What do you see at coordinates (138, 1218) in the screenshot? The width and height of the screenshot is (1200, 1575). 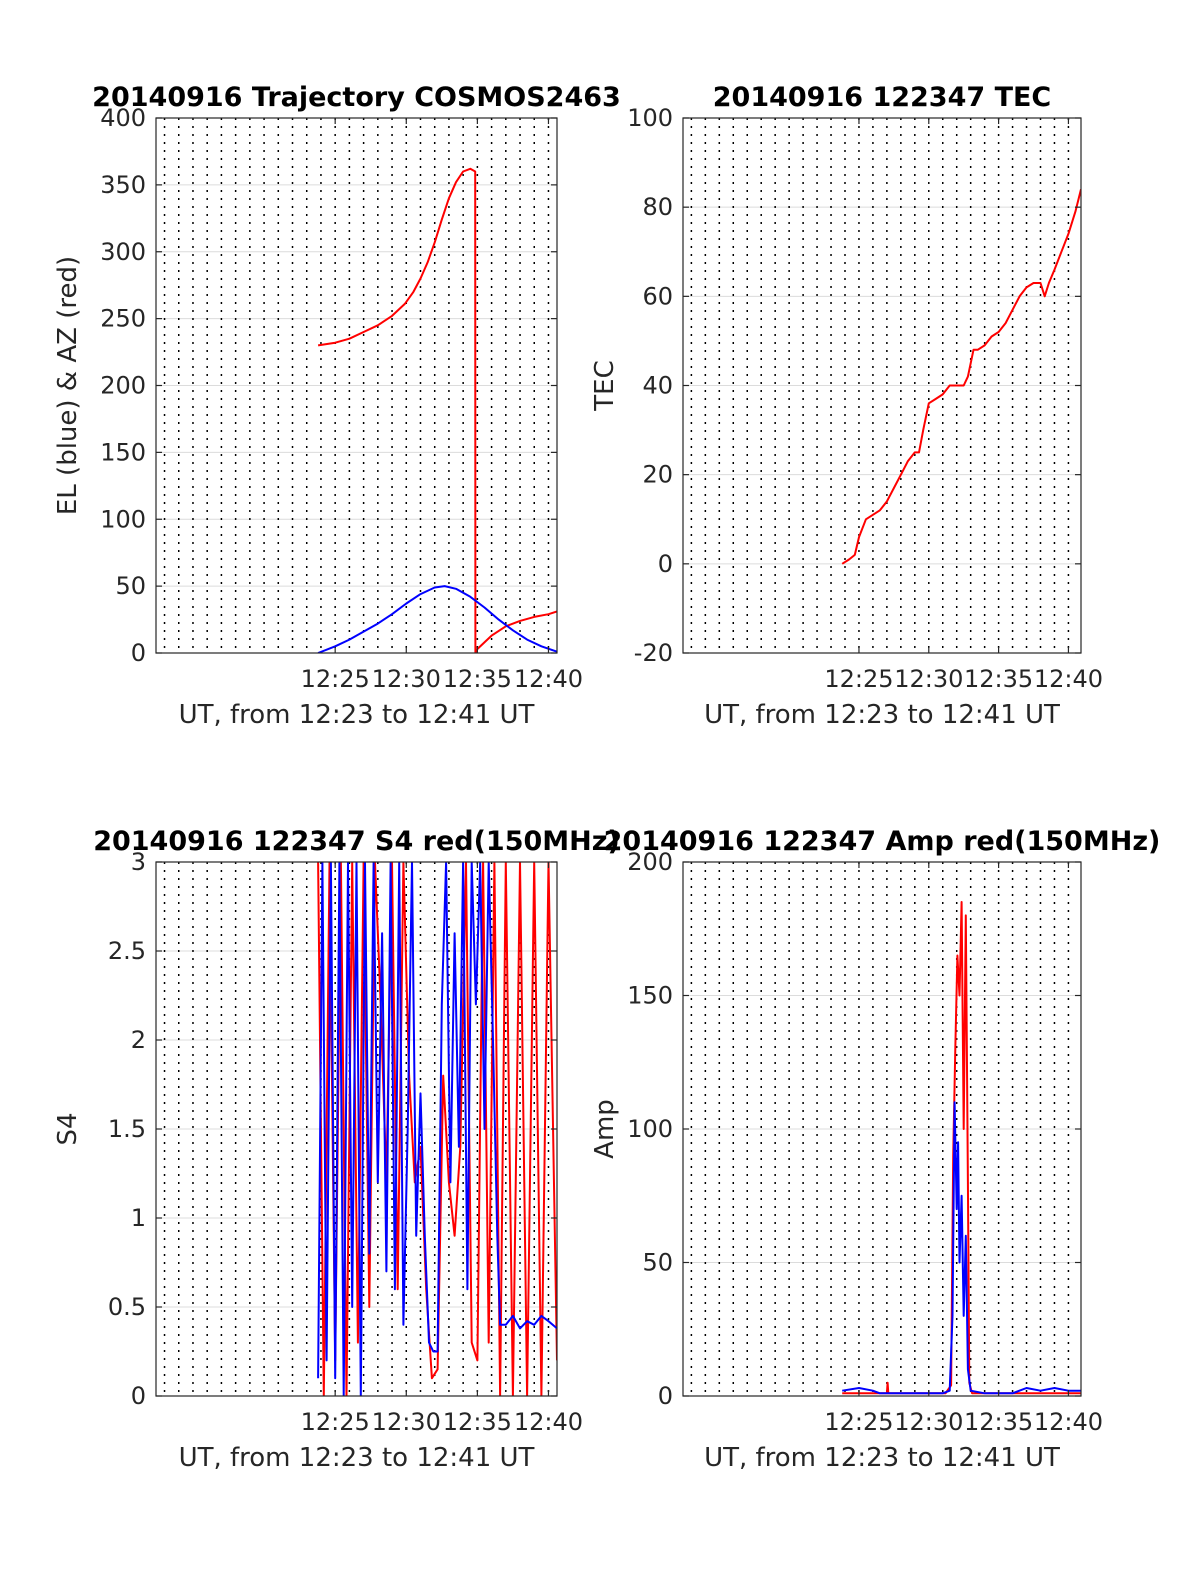 I see `y-tick-label: 1` at bounding box center [138, 1218].